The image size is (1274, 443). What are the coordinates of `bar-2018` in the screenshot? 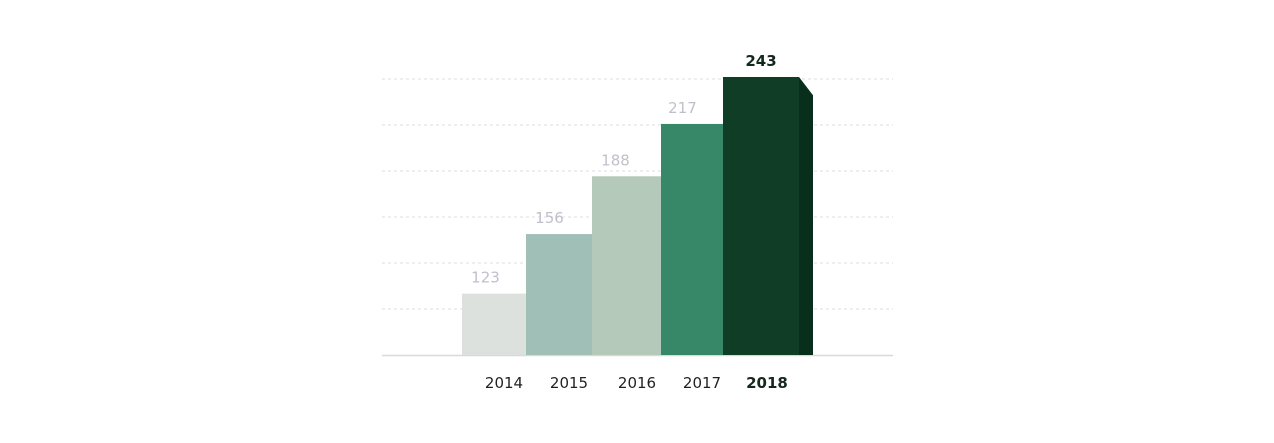 It's located at (761, 216).